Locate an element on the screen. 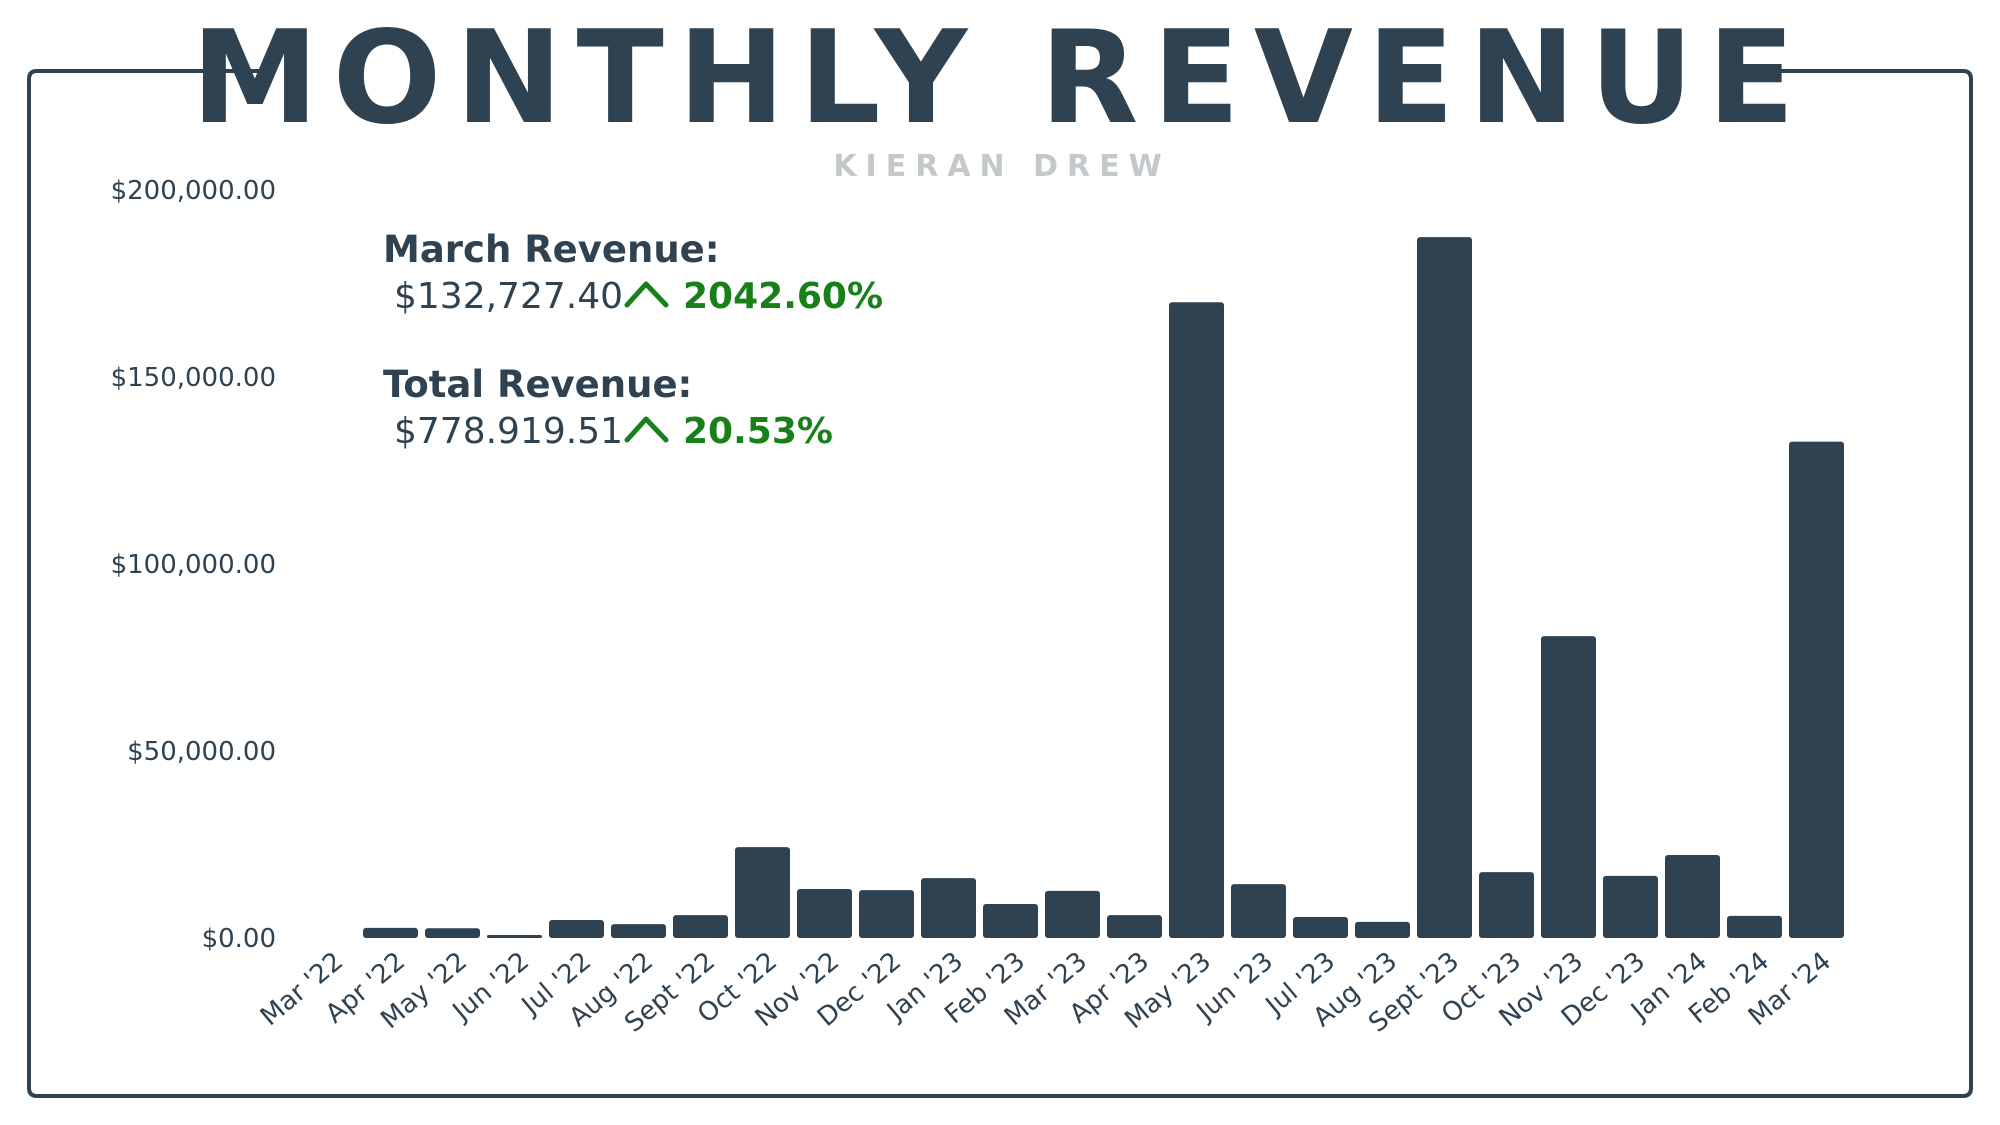  y-tick-label: $100,000.00 is located at coordinates (193, 565).